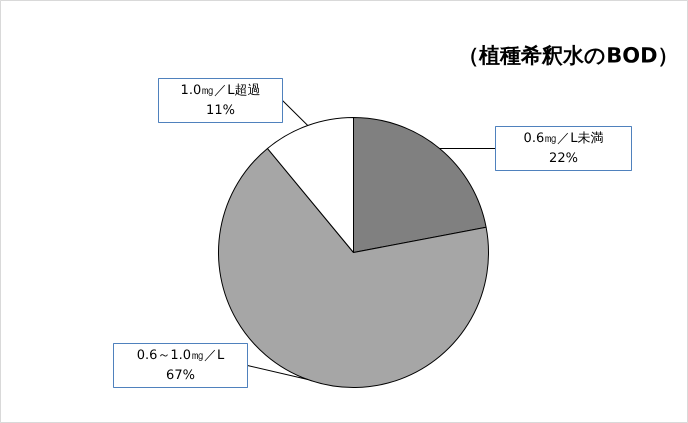 The image size is (688, 423). Describe the element at coordinates (564, 138) in the screenshot. I see `slice-label: 0.6㎎／L未満` at that location.